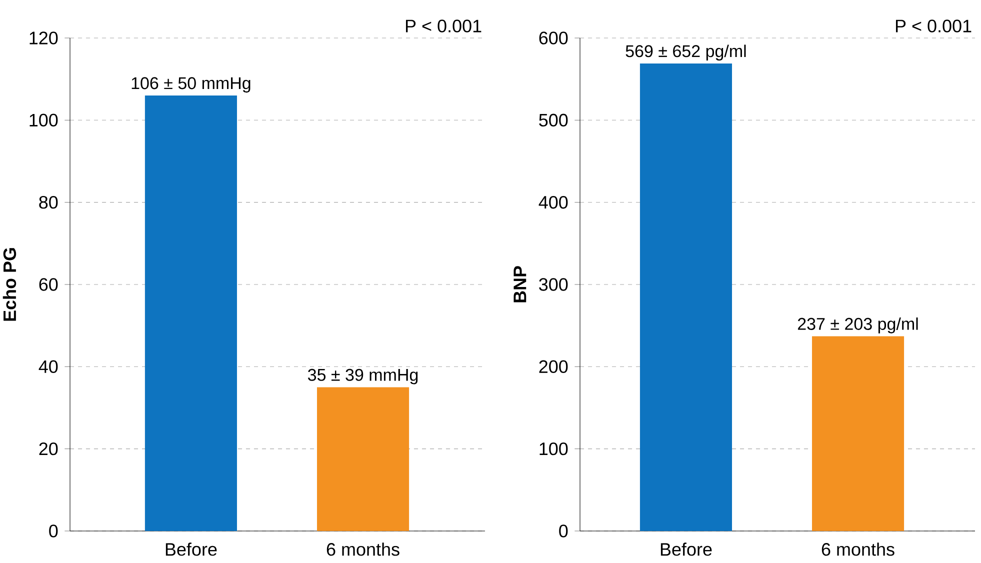 The width and height of the screenshot is (981, 563). I want to click on y-tick-label: 120, so click(44, 38).